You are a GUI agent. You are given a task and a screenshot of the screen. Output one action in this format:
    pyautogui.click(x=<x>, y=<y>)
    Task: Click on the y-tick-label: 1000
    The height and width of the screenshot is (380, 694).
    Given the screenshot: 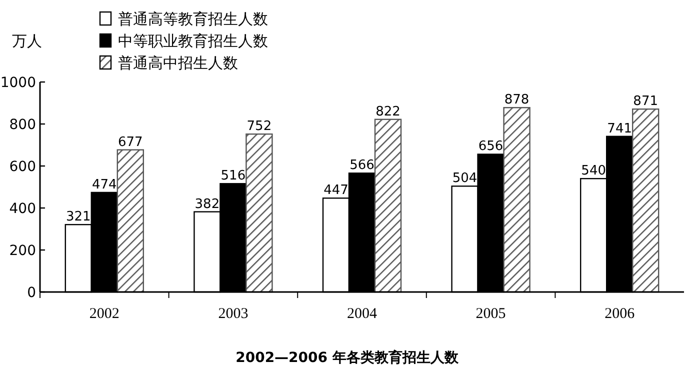 What is the action you would take?
    pyautogui.click(x=18, y=83)
    